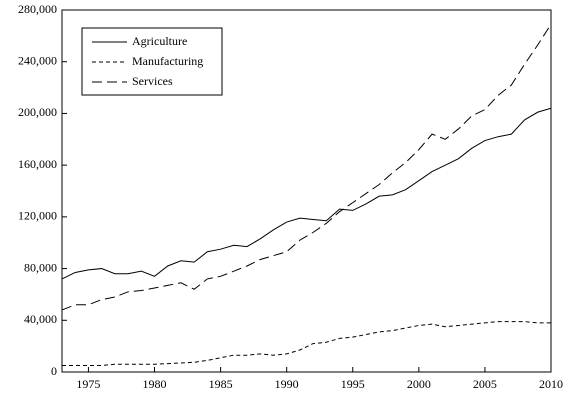  Describe the element at coordinates (159, 41) in the screenshot. I see `legend-label: Agriculture` at that location.